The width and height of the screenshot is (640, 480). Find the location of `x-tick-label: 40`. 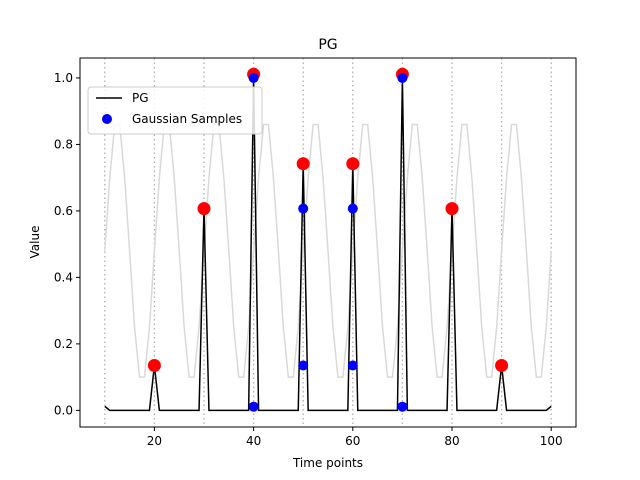

x-tick-label: 40 is located at coordinates (253, 441).